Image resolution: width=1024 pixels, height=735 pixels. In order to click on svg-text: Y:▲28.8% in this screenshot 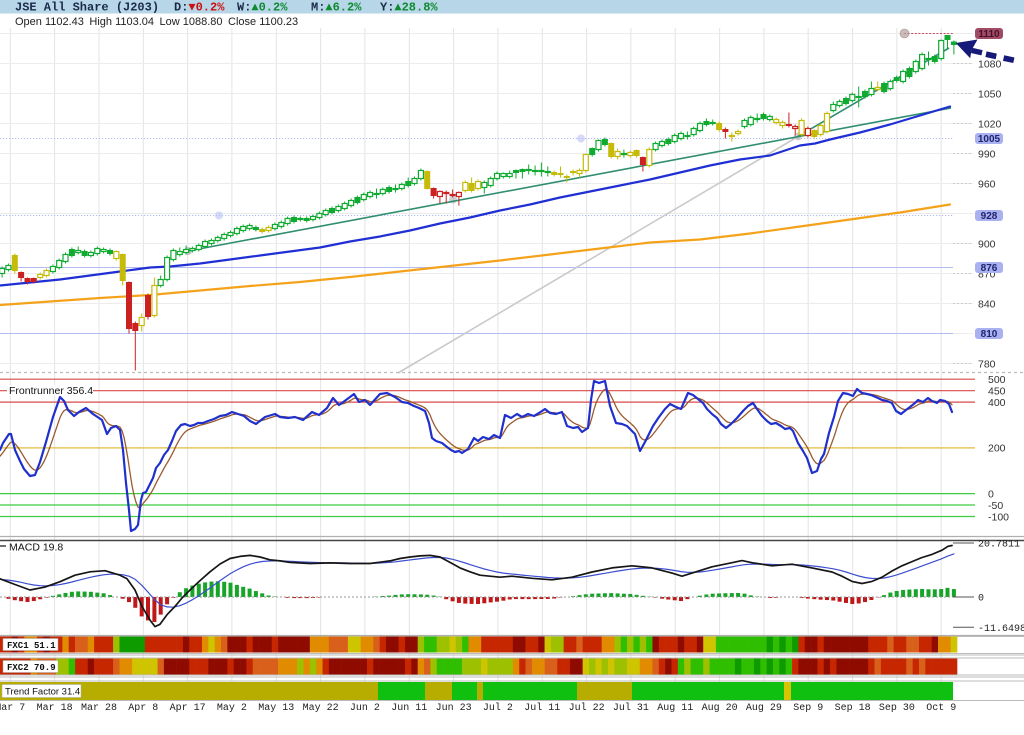, I will do `click(409, 8)`.